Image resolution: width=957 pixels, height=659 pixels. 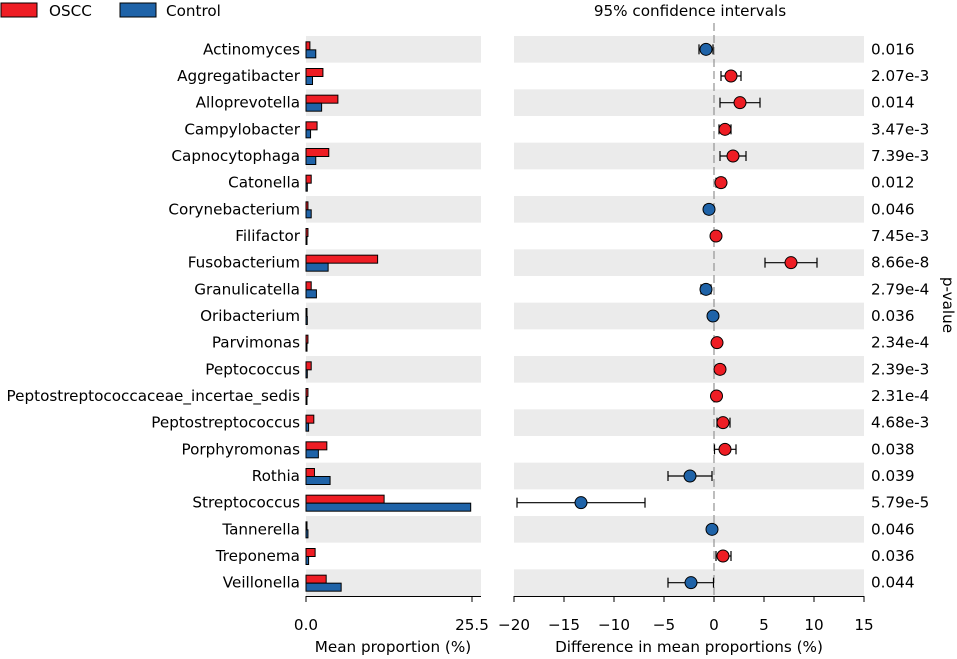 What do you see at coordinates (250, 316) in the screenshot?
I see `category-label: Oribacterium` at bounding box center [250, 316].